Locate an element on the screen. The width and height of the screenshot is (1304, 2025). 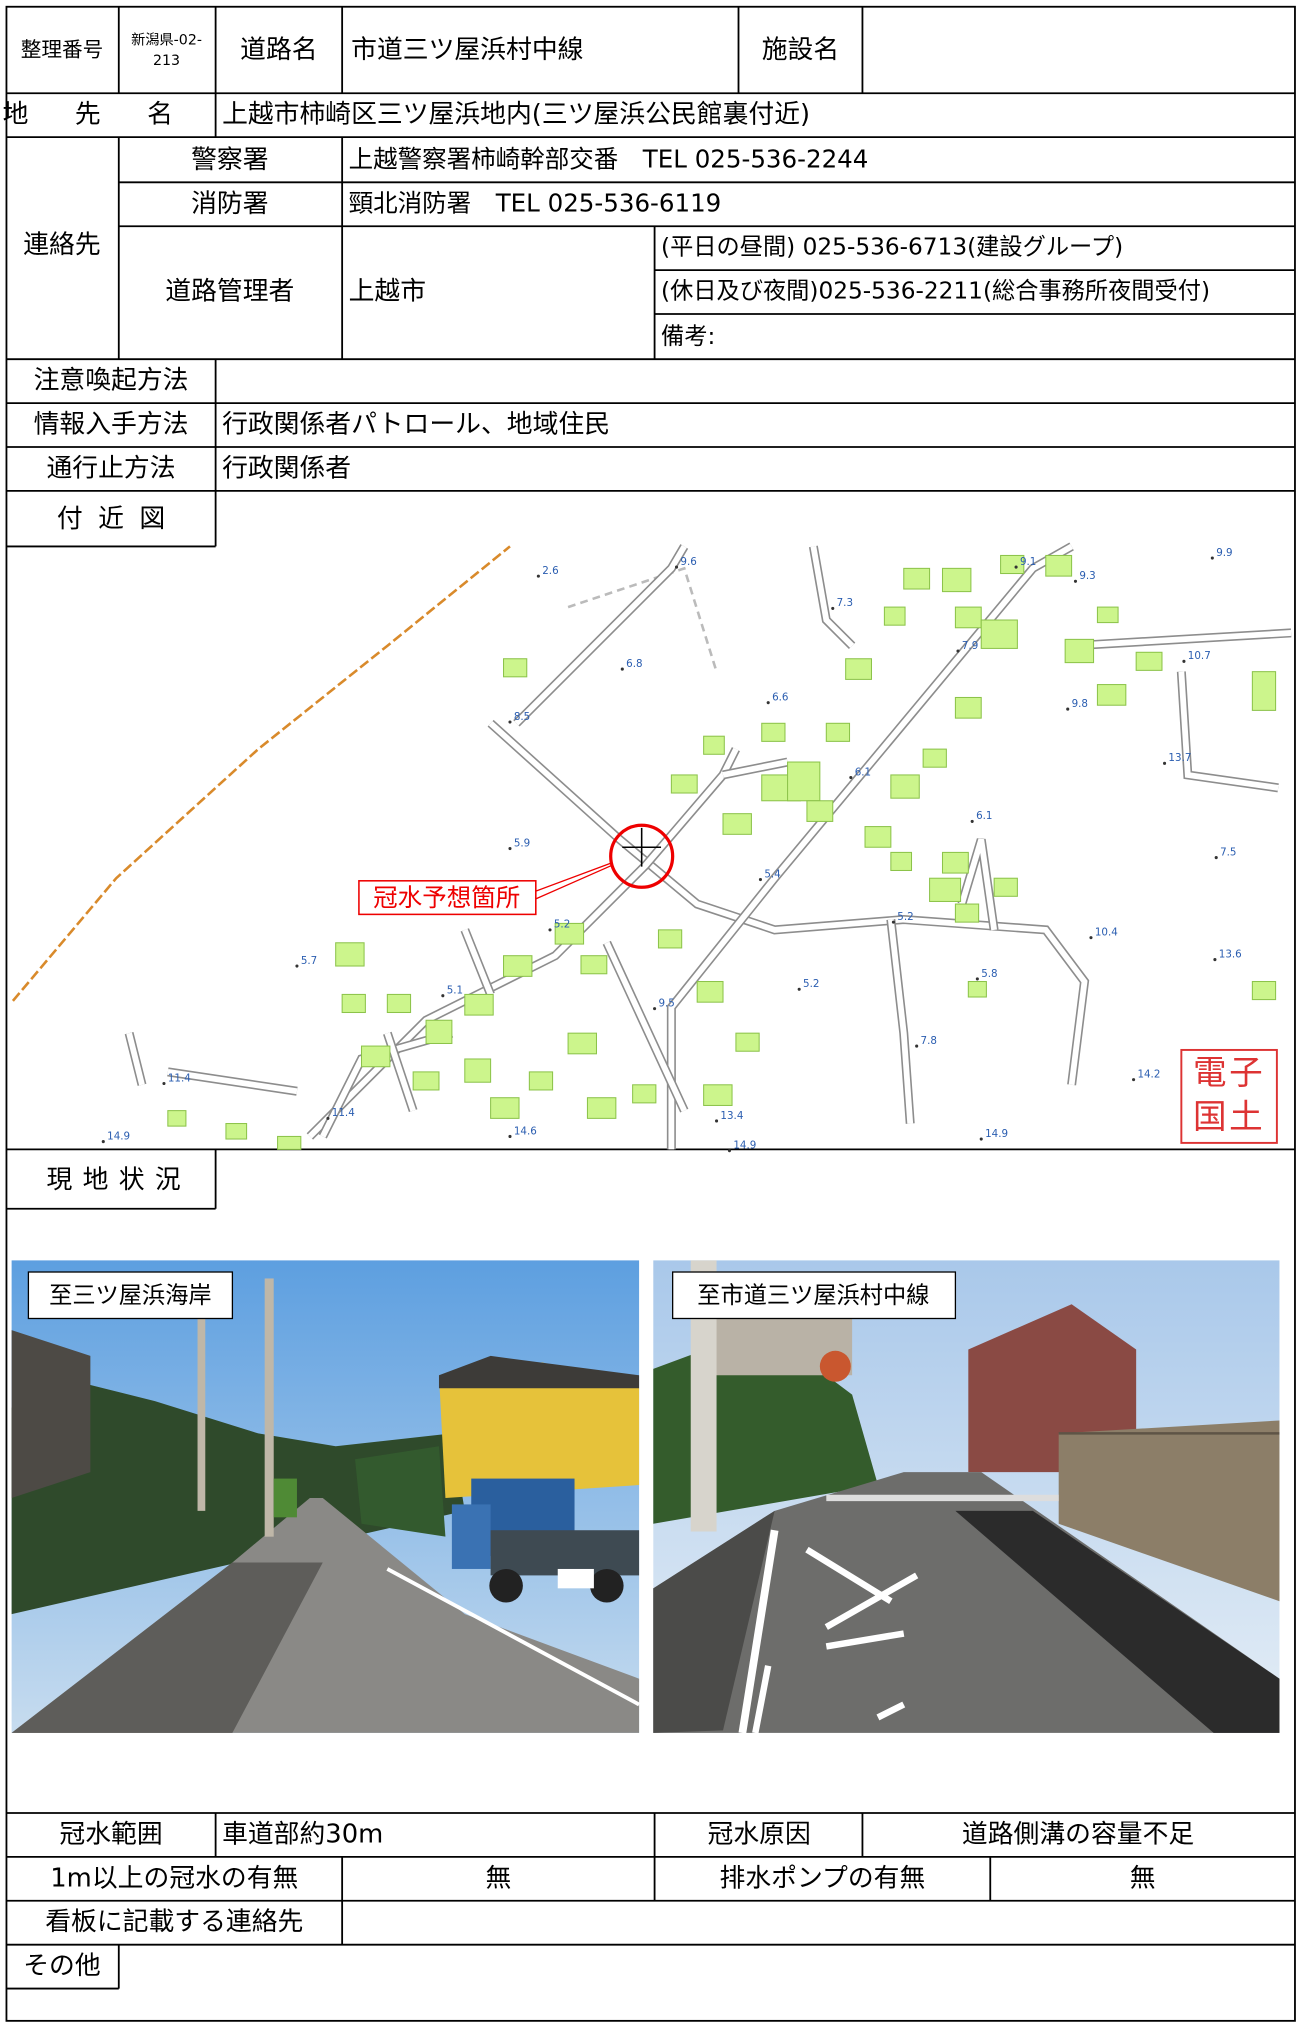
label: 警察署 is located at coordinates (229, 160).